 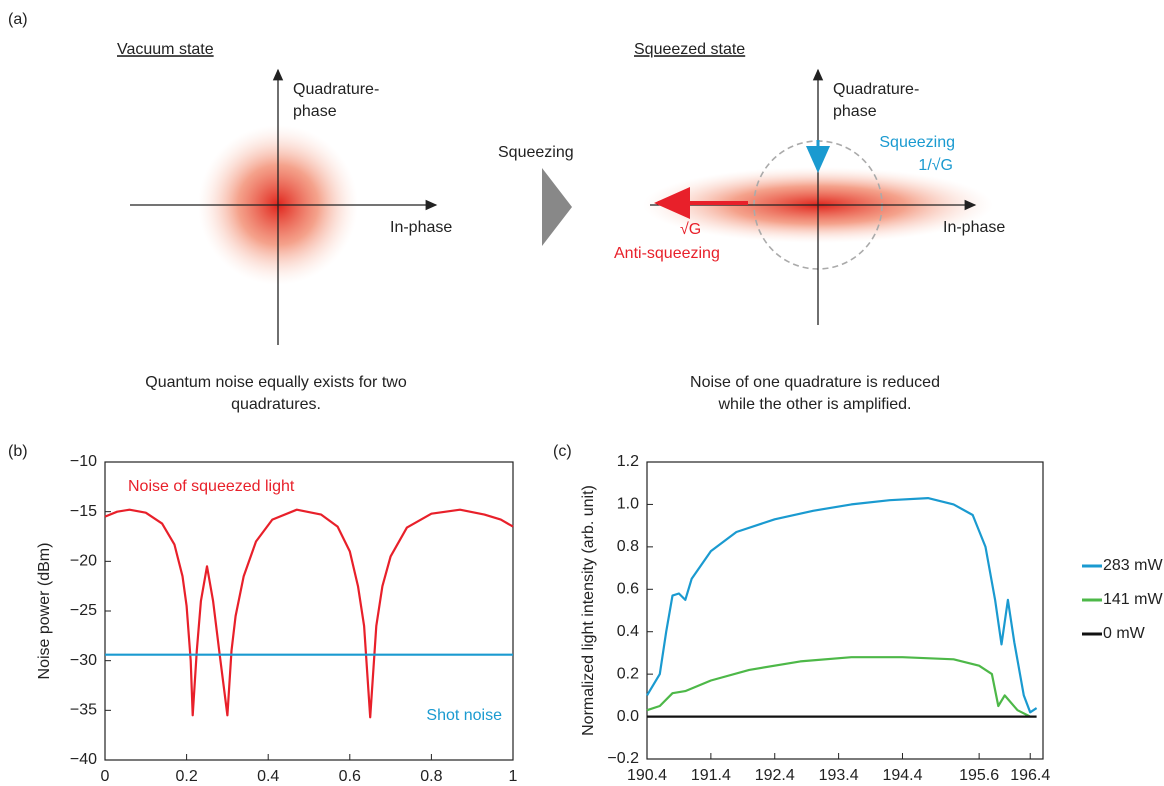 What do you see at coordinates (276, 404) in the screenshot?
I see `caption: quadratures.` at bounding box center [276, 404].